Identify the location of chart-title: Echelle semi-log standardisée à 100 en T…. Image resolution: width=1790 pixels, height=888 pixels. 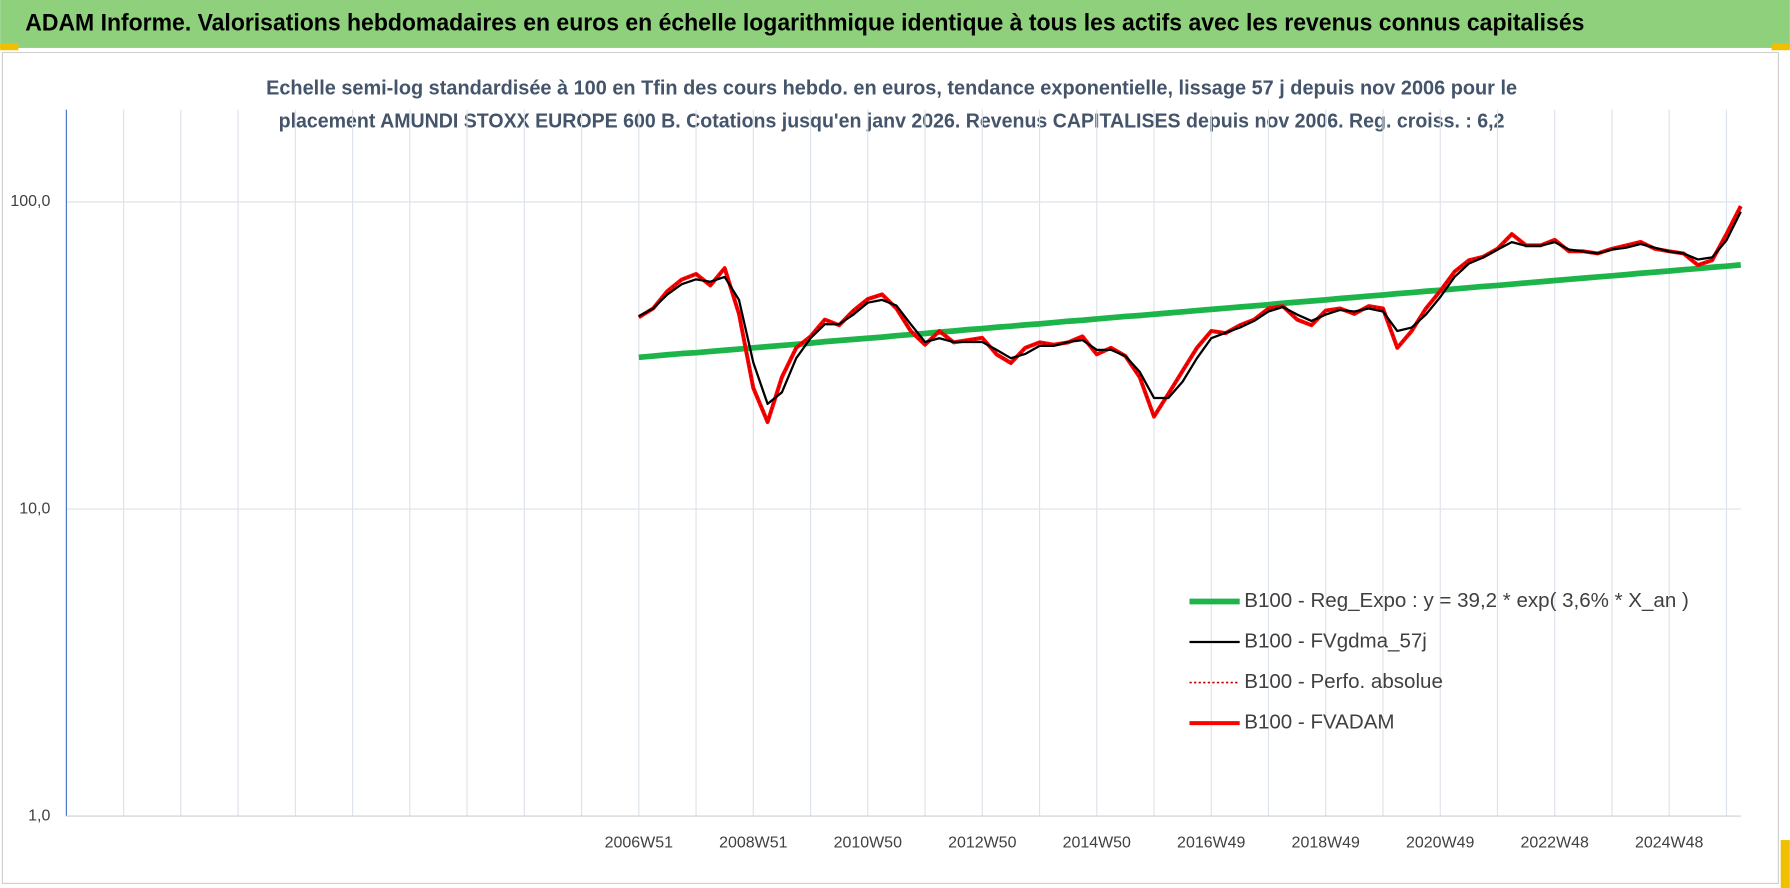
(891, 87).